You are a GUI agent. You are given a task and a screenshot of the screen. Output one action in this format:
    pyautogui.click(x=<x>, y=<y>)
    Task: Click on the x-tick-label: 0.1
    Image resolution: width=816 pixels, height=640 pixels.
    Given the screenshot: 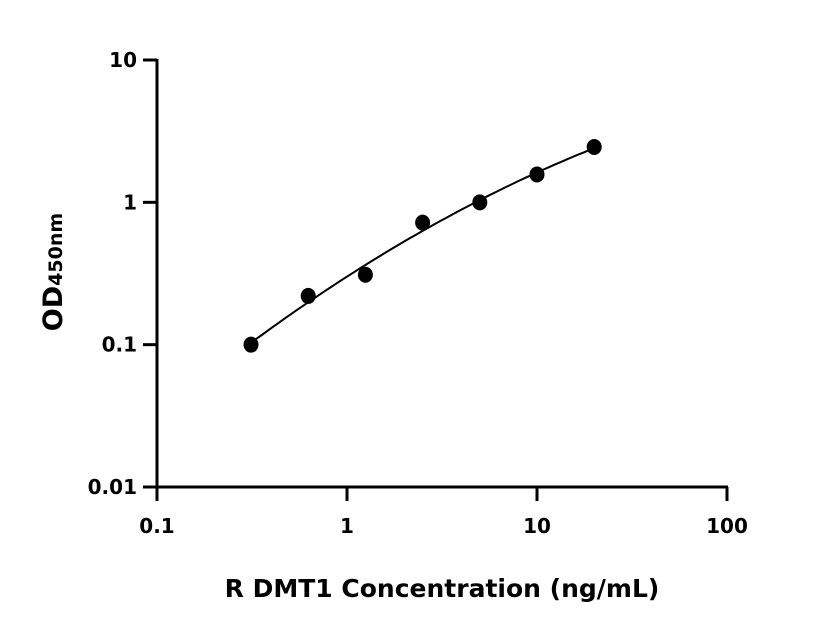 What is the action you would take?
    pyautogui.click(x=156, y=526)
    